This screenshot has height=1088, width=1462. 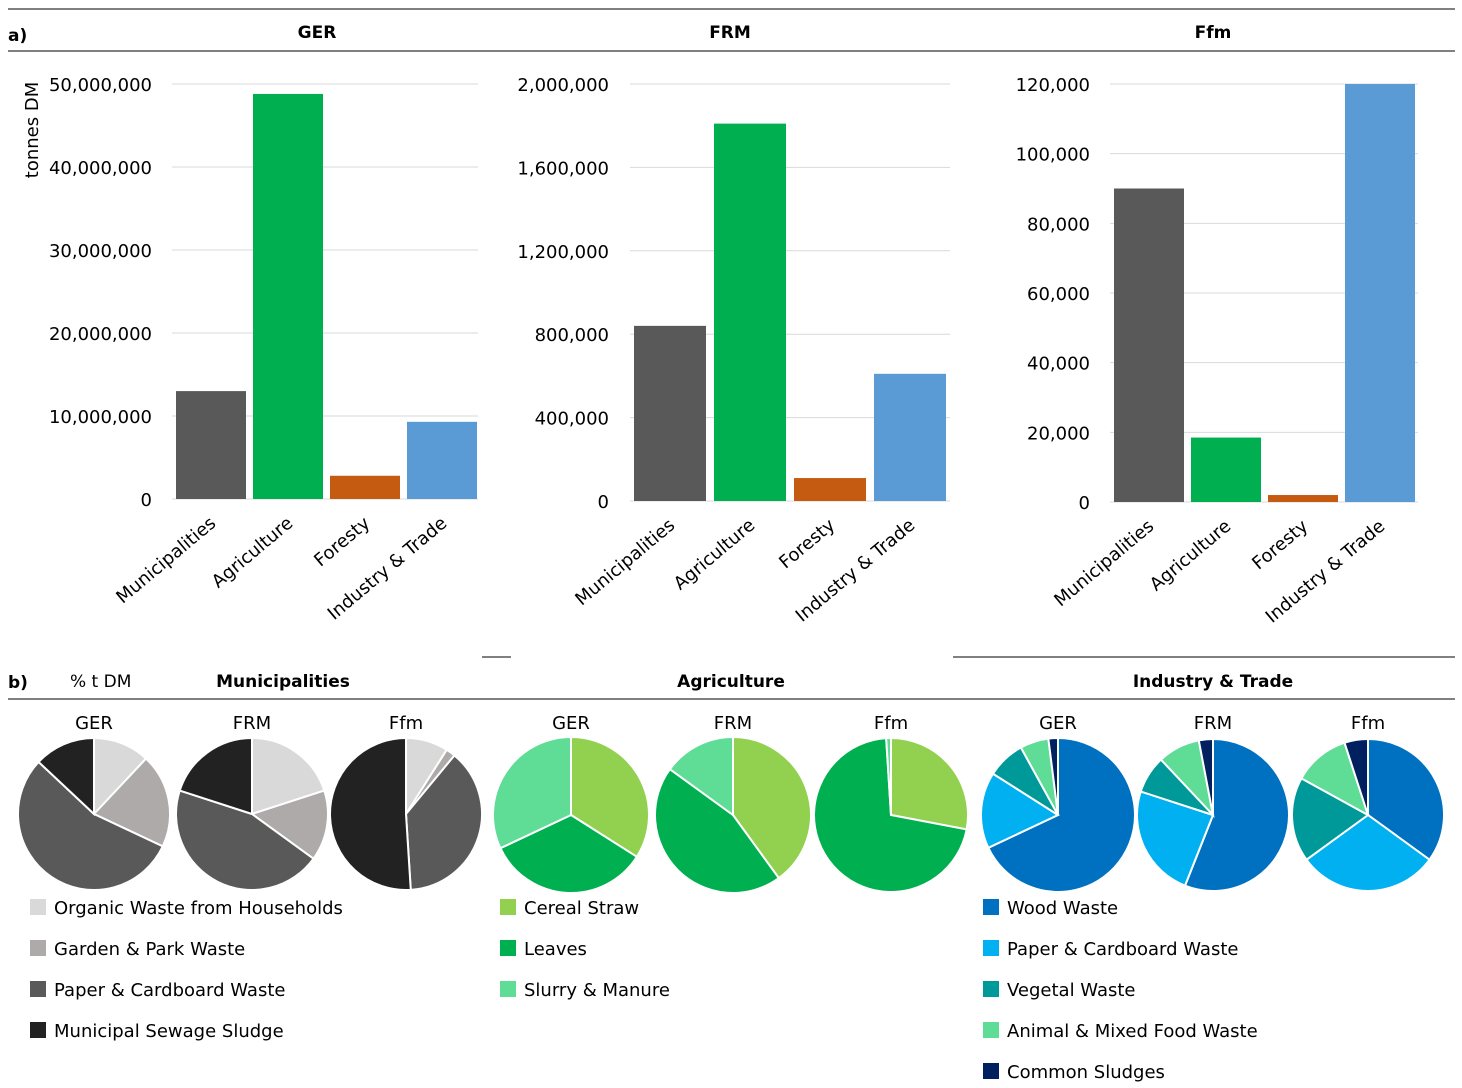 What do you see at coordinates (317, 33) in the screenshot?
I see `bar-chart-title: GER` at bounding box center [317, 33].